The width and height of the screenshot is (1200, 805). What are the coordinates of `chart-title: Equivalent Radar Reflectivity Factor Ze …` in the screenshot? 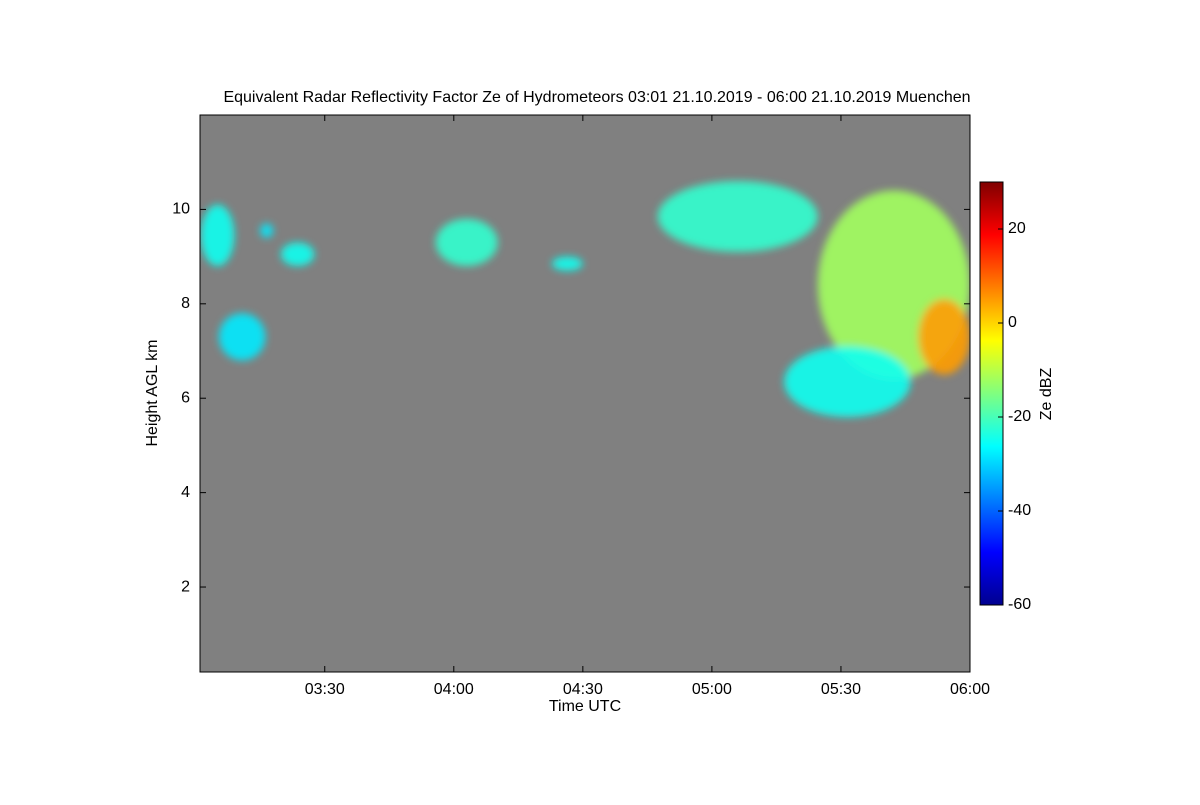 It's located at (596, 97).